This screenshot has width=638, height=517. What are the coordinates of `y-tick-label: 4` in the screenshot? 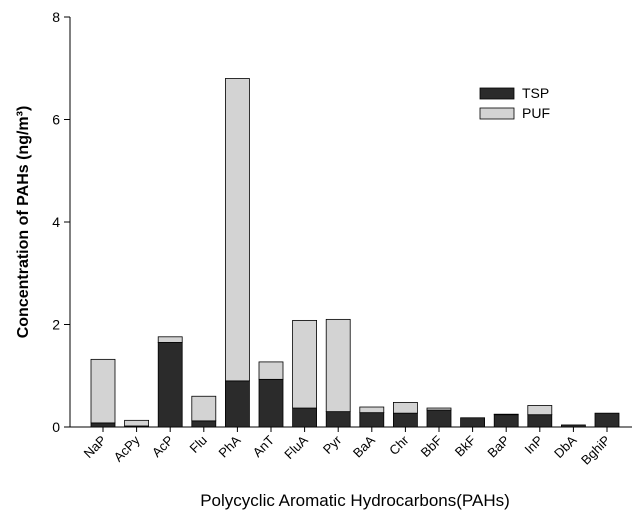 It's located at (56, 222).